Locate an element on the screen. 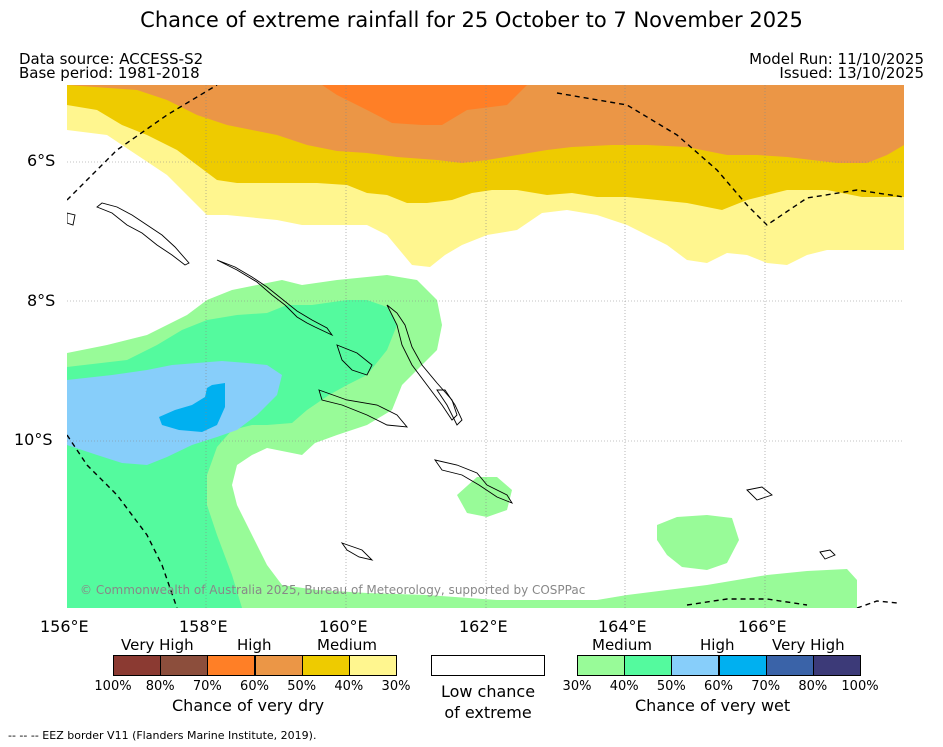 This screenshot has width=943, height=747. lon-label-162e: 162°E is located at coordinates (483, 626).